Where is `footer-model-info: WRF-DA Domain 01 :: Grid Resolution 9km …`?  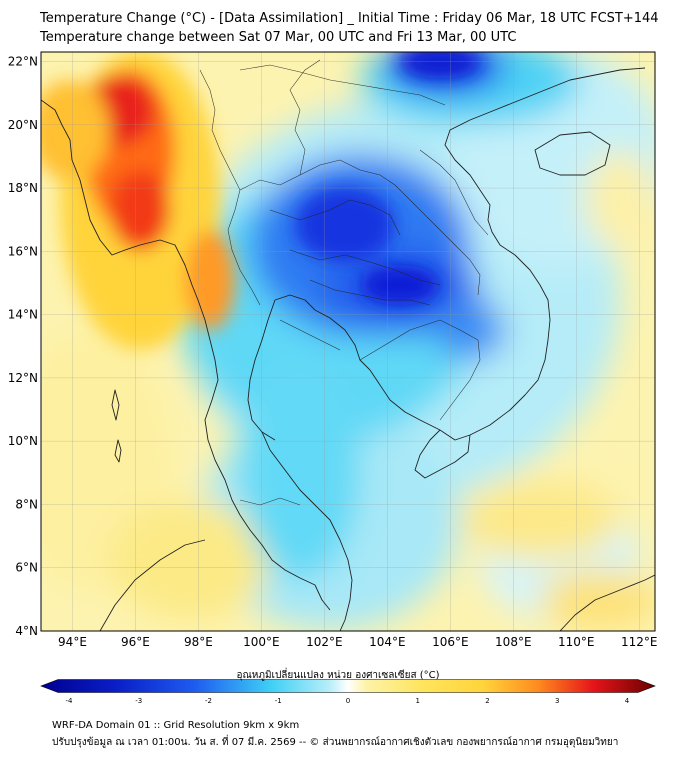
footer-model-info: WRF-DA Domain 01 :: Grid Resolution 9km … is located at coordinates (176, 725).